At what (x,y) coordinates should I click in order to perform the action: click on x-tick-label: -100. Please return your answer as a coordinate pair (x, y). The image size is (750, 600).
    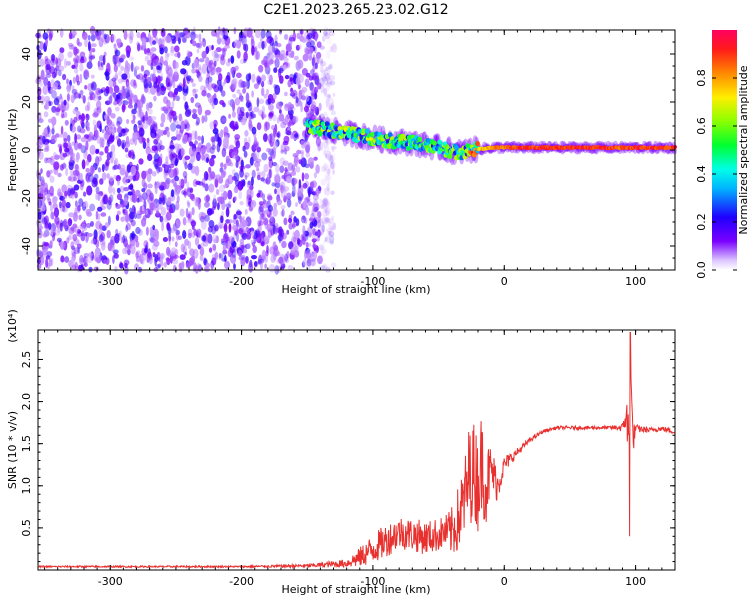
    Looking at the image, I should click on (372, 581).